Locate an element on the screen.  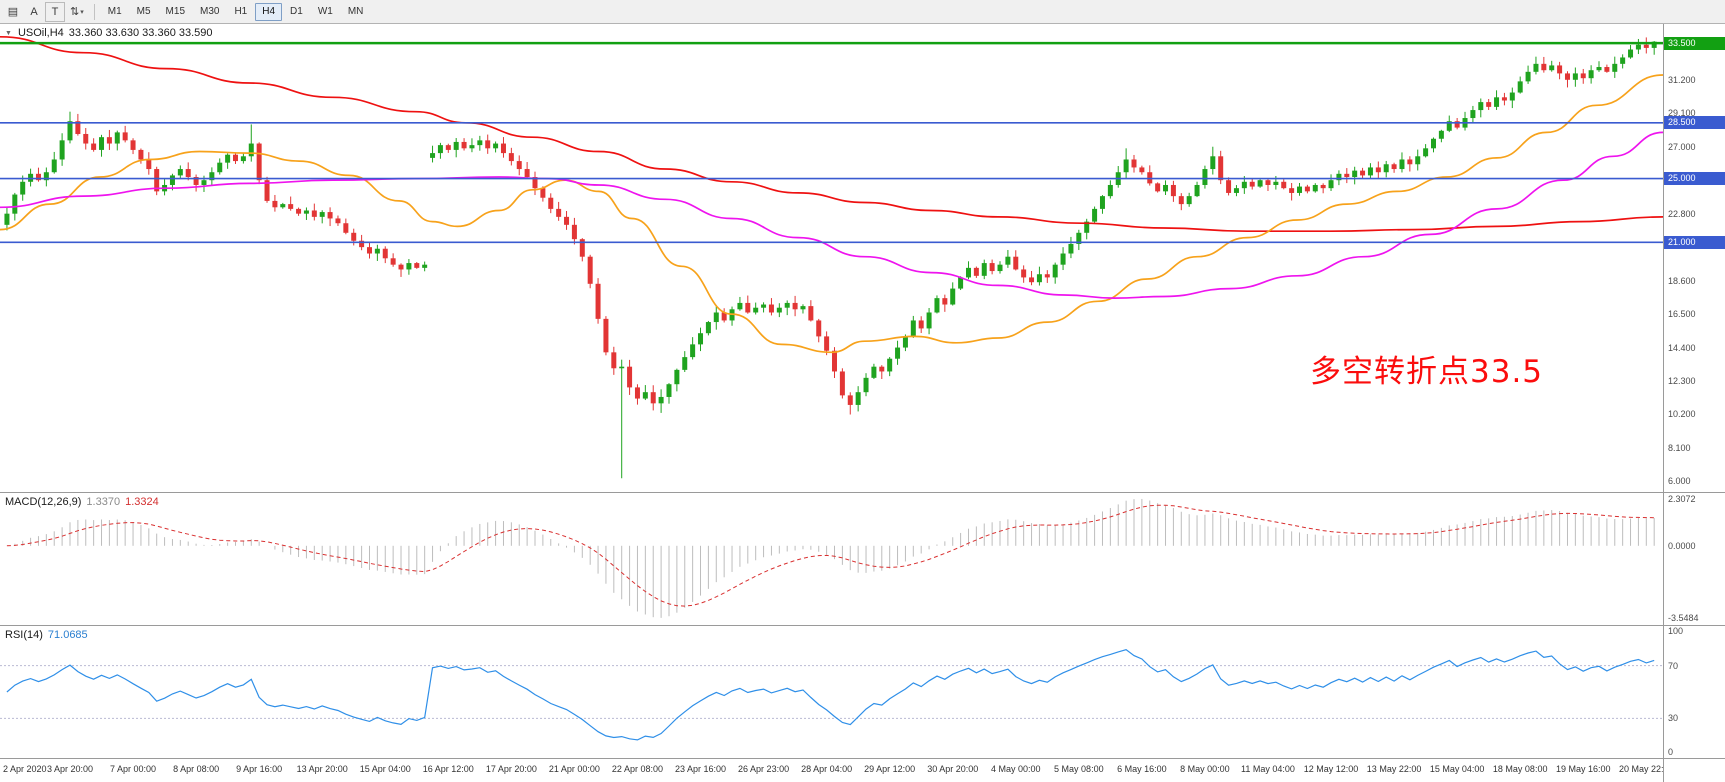
macd-scale-label: 0.0000 is located at coordinates (1682, 545).